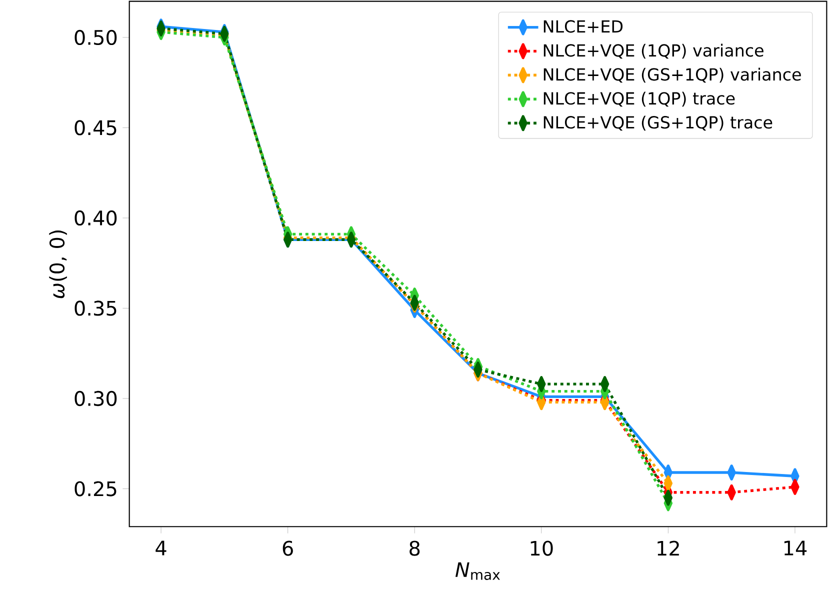  Describe the element at coordinates (58, 264) in the screenshot. I see `y-axis-title: ω(0, 0)` at that location.